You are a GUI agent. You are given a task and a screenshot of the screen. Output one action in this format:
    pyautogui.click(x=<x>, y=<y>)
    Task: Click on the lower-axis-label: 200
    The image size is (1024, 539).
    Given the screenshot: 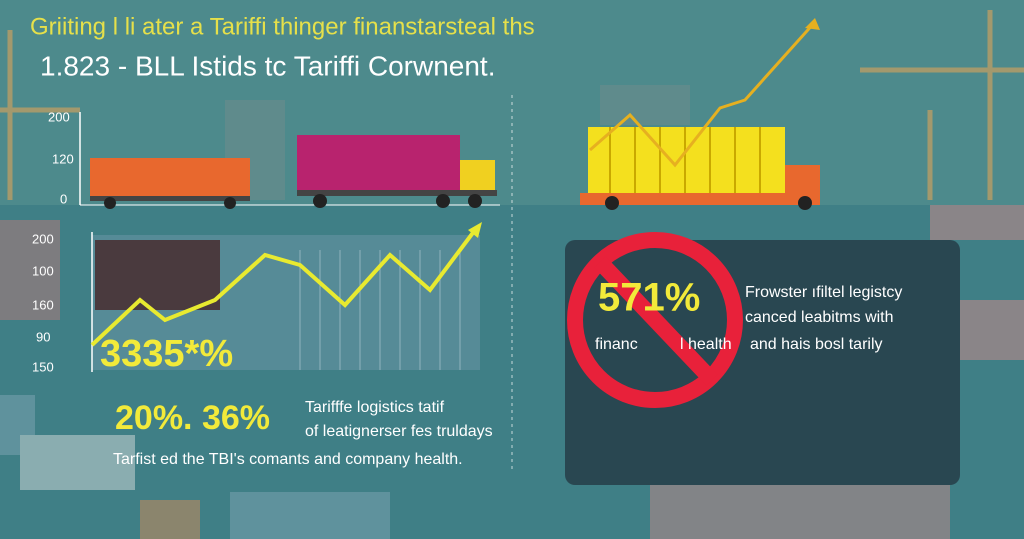 What is the action you would take?
    pyautogui.click(x=43, y=238)
    